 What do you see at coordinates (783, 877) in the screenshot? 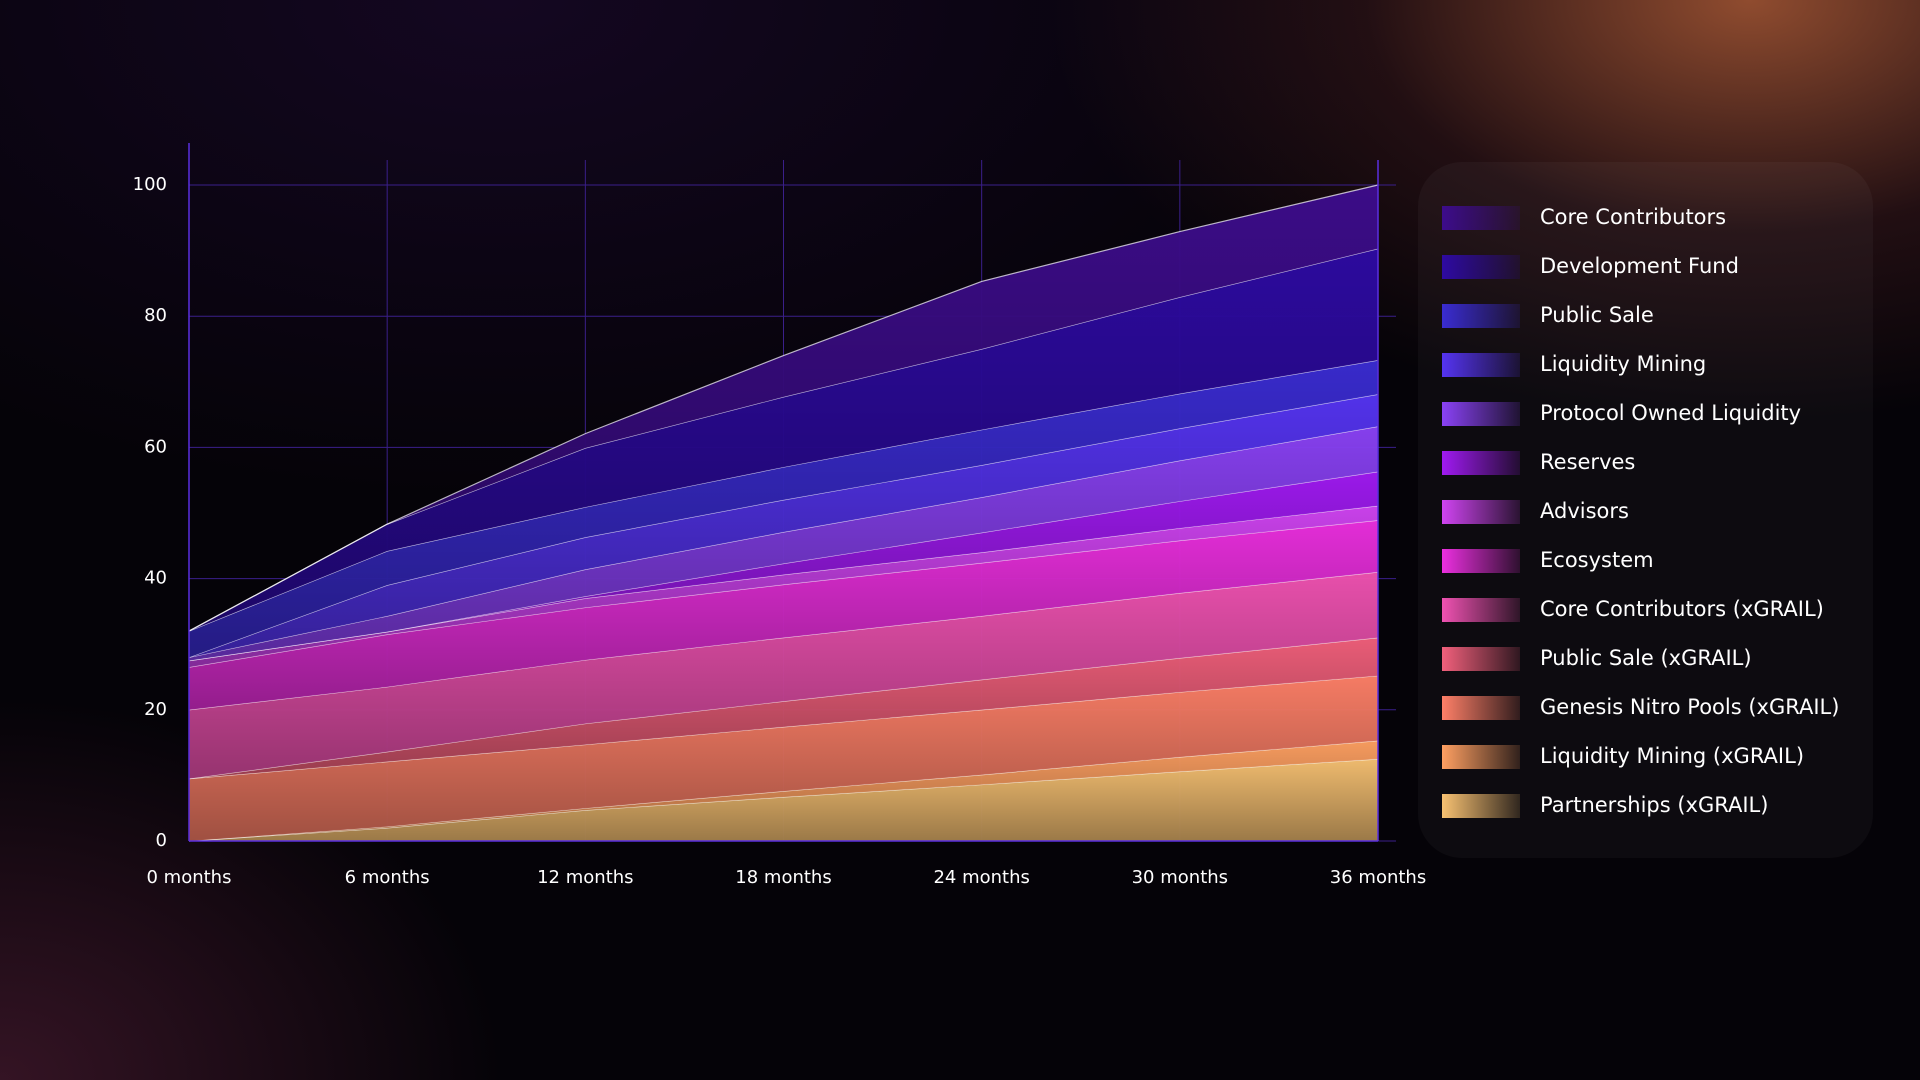
I see `x-tick-label: 18 months` at bounding box center [783, 877].